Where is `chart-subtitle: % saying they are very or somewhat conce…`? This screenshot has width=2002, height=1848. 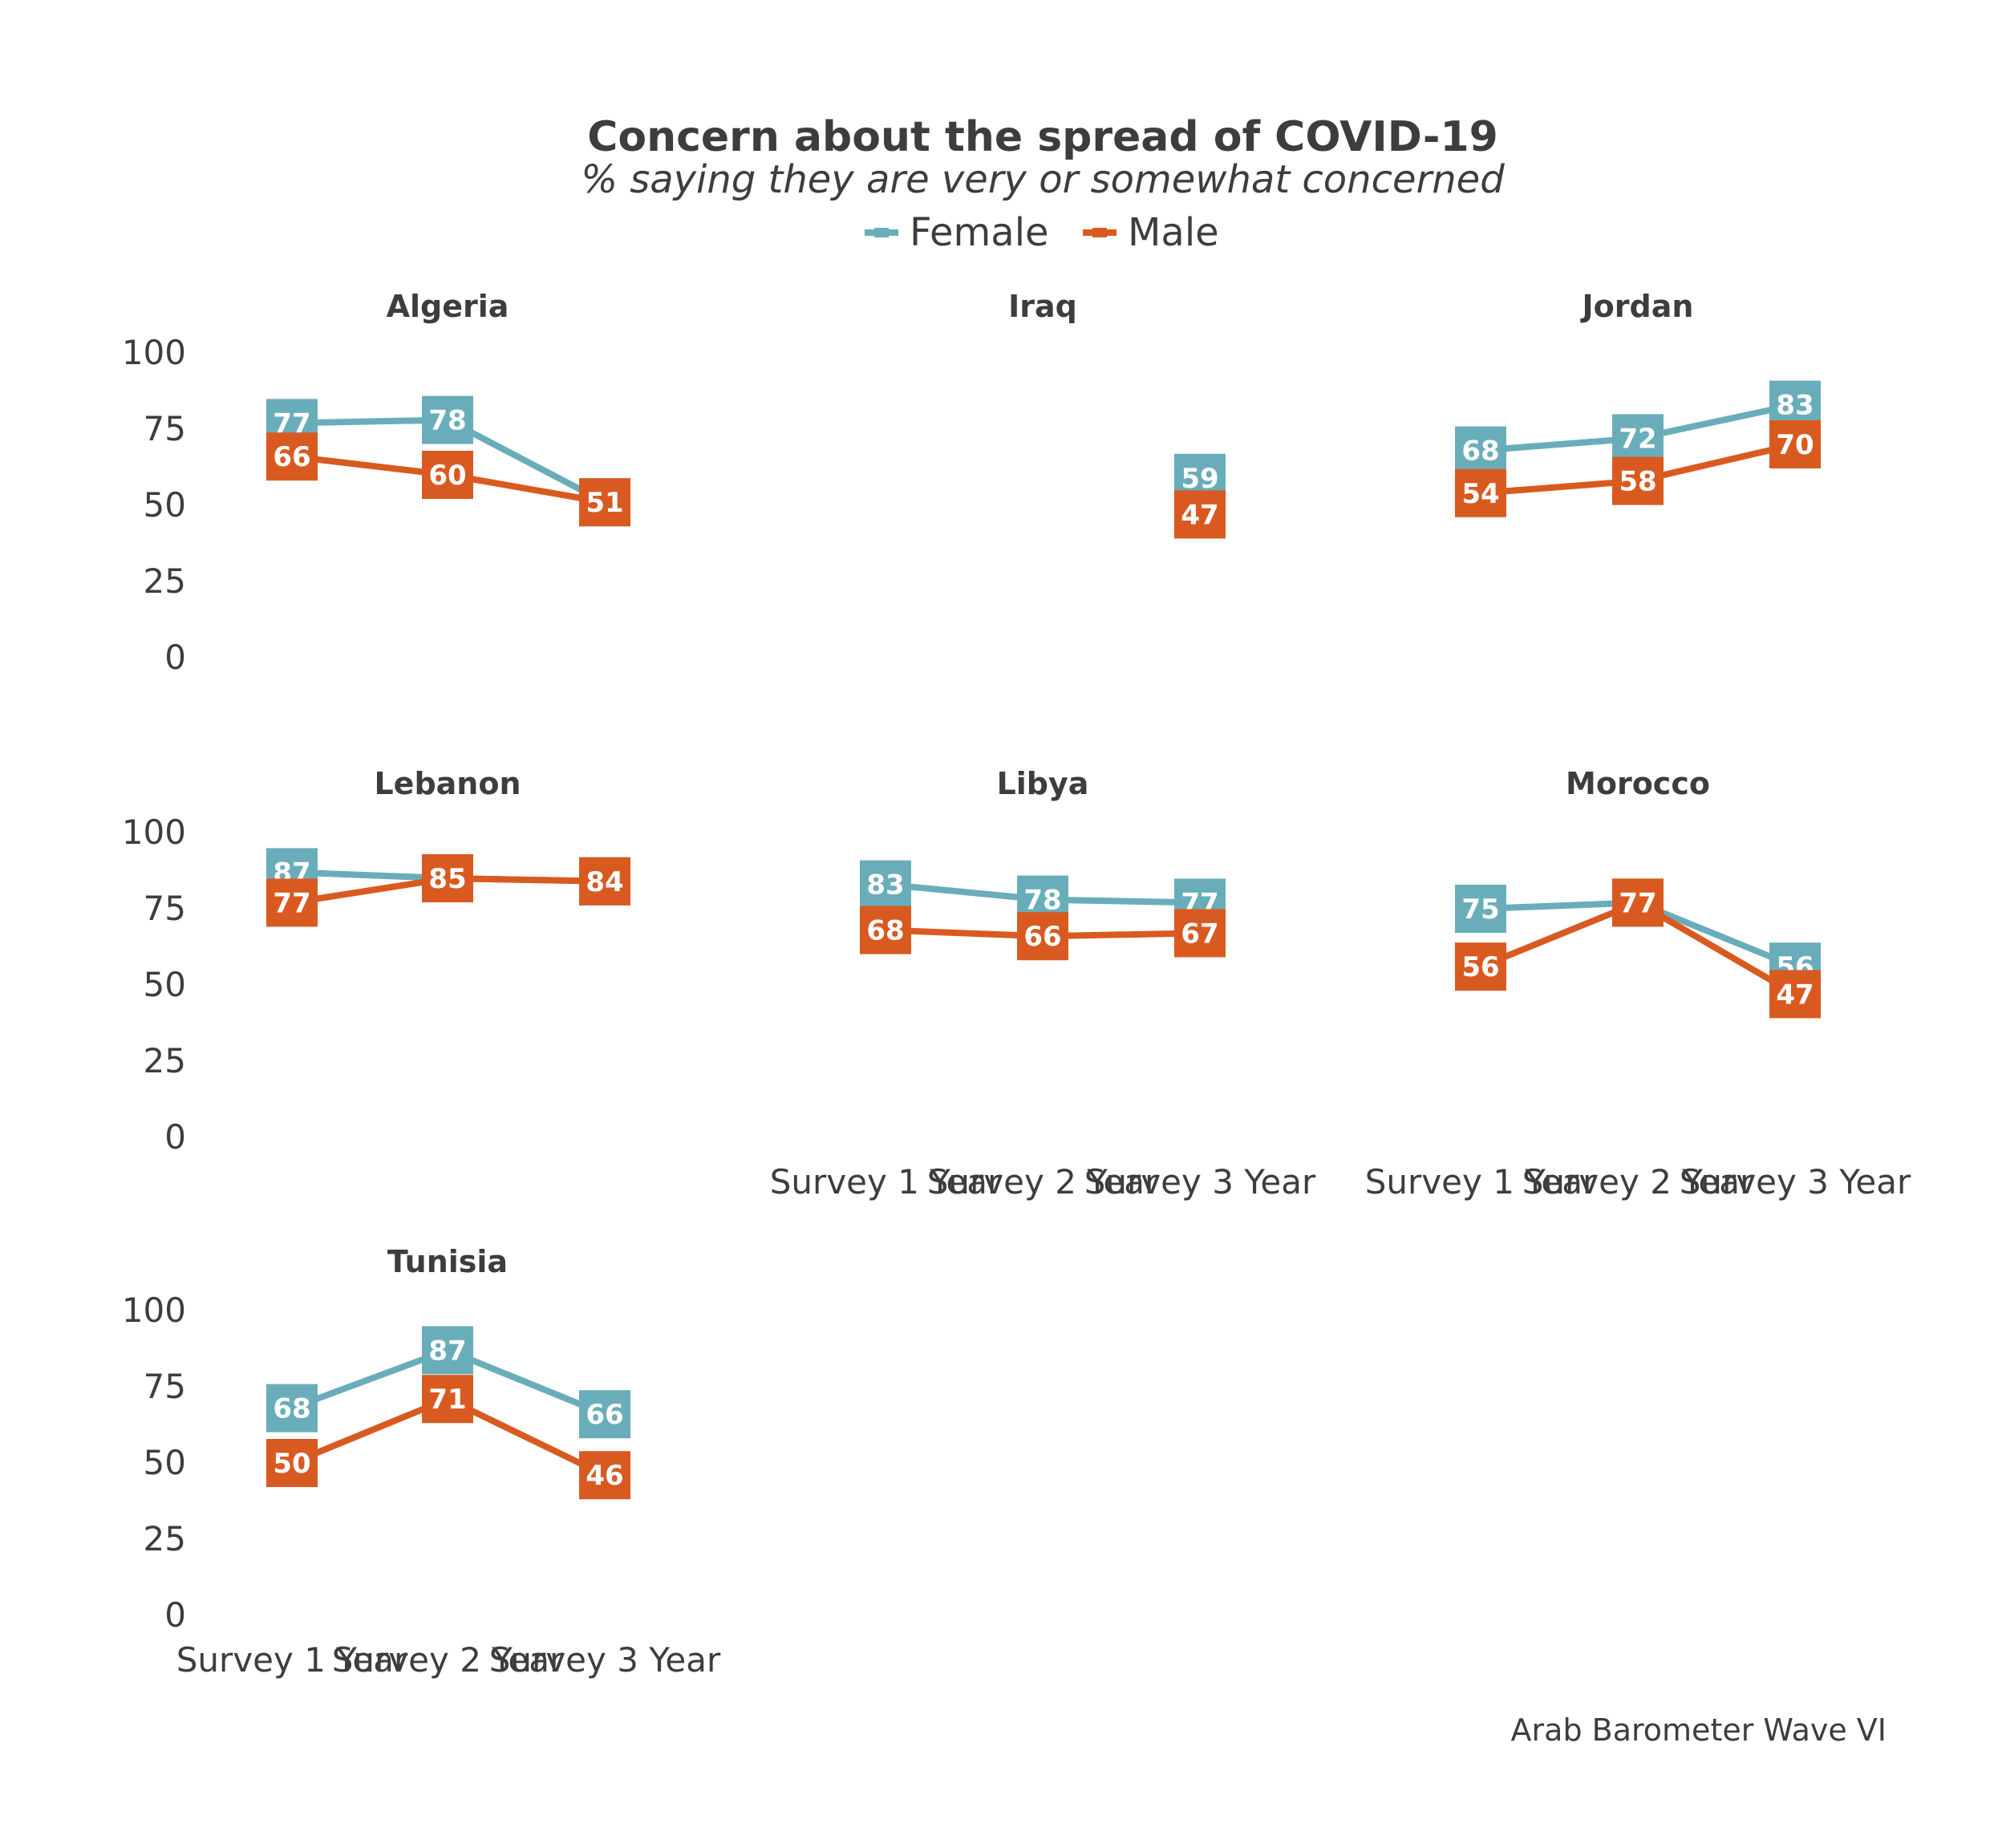
chart-subtitle: % saying they are very or somewhat conce… is located at coordinates (1043, 179).